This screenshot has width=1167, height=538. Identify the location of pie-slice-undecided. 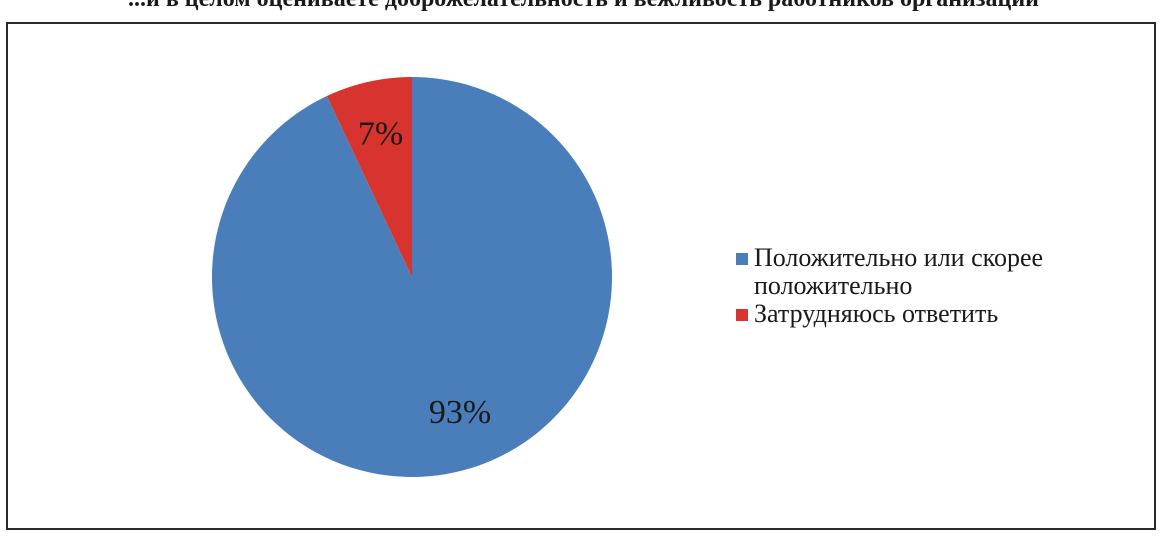
(369, 177).